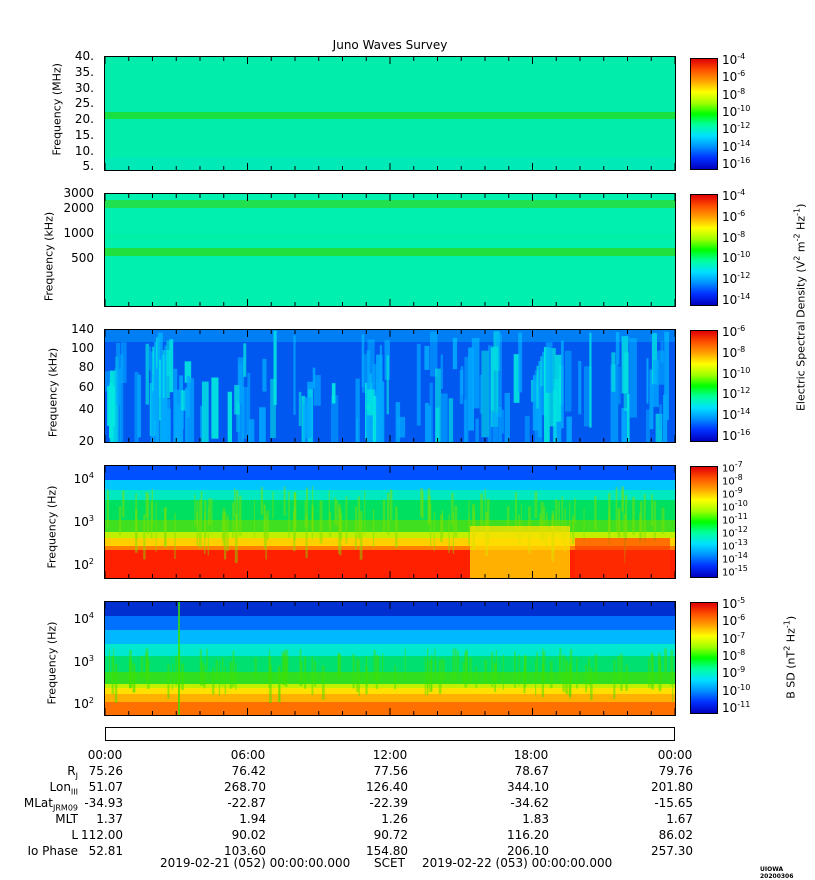  I want to click on ephemeris-value: 112.00, so click(102, 835).